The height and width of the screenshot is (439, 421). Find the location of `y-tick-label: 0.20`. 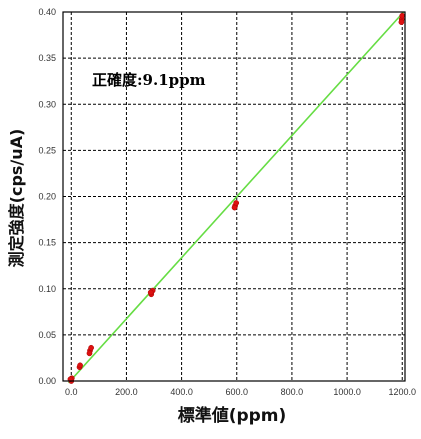

y-tick-label: 0.20 is located at coordinates (47, 197).